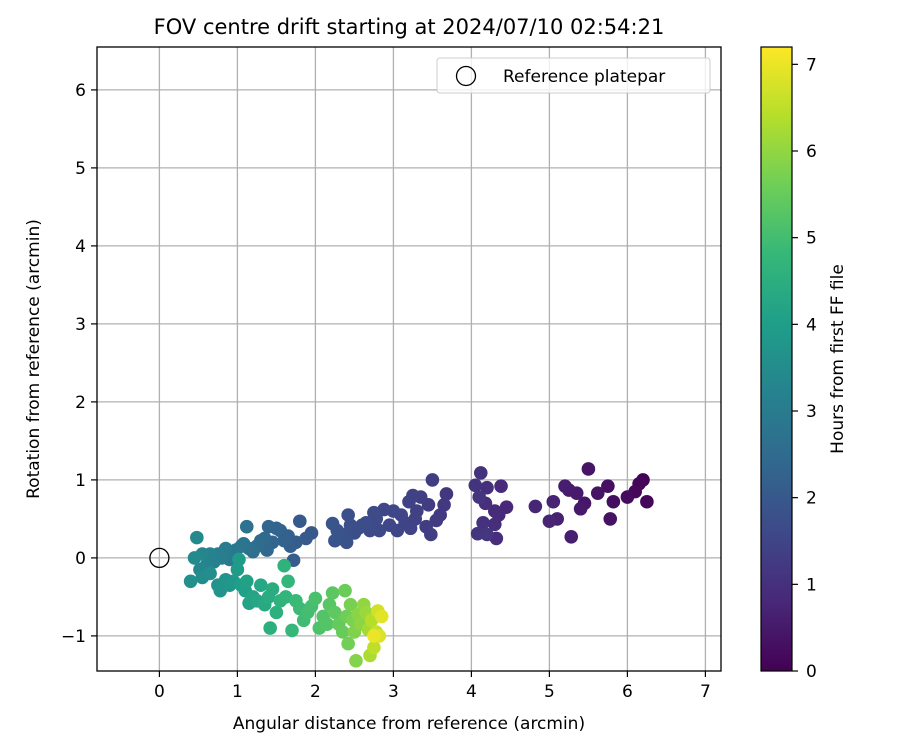  I want to click on x-axis-label: Angular distance from reference (arcmin), so click(409, 724).